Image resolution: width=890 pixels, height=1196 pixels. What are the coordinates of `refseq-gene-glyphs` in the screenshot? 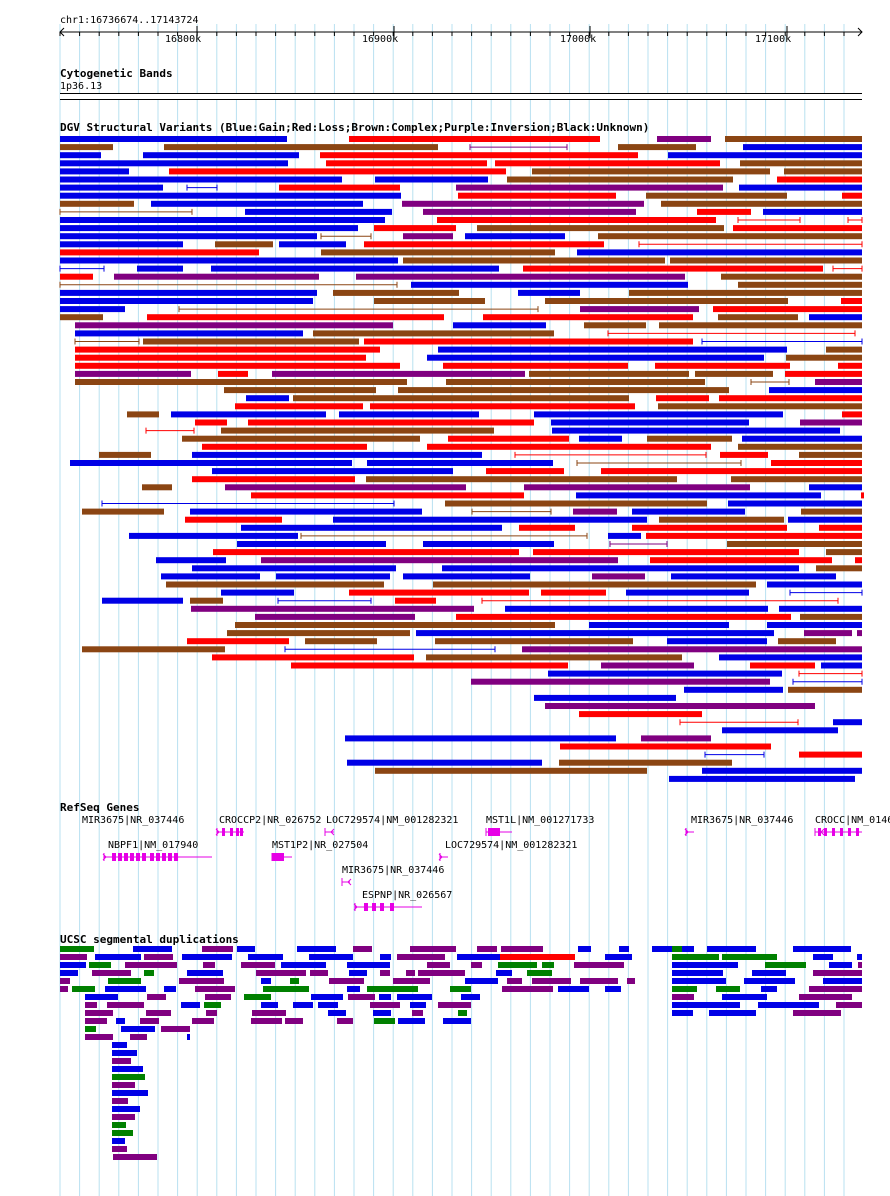 It's located at (445, 875).